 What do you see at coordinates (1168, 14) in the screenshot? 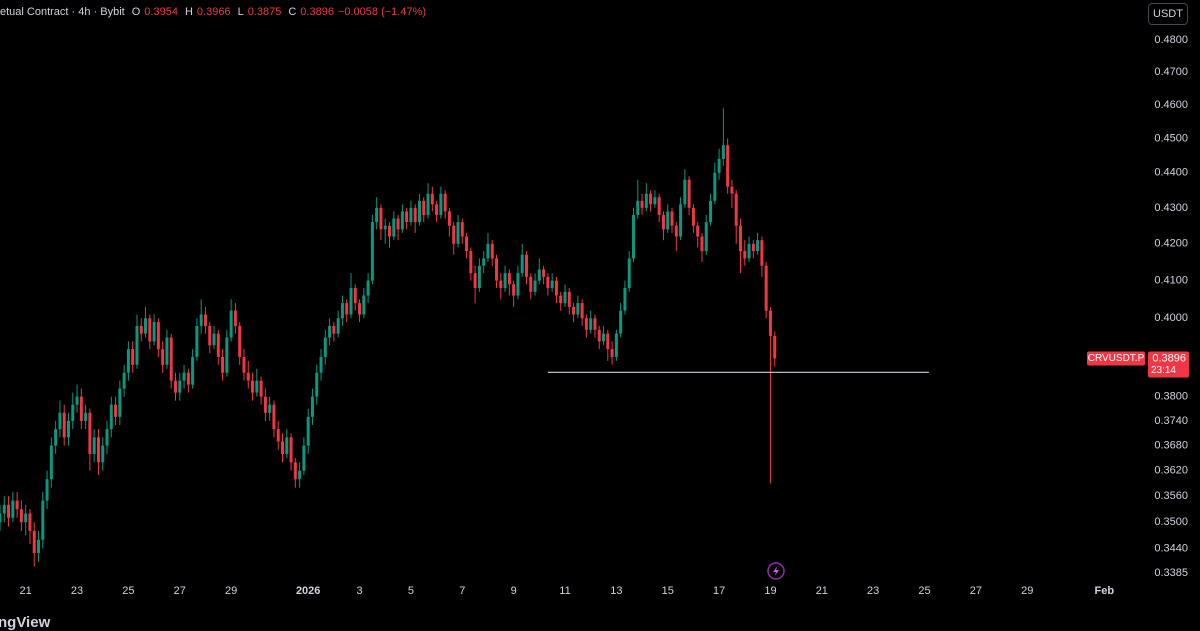
I see `currency-button: USDT` at bounding box center [1168, 14].